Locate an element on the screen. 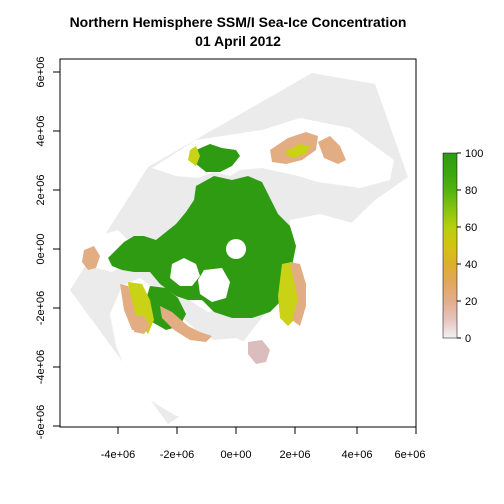  x-tick-label: -2e+06 is located at coordinates (177, 455).